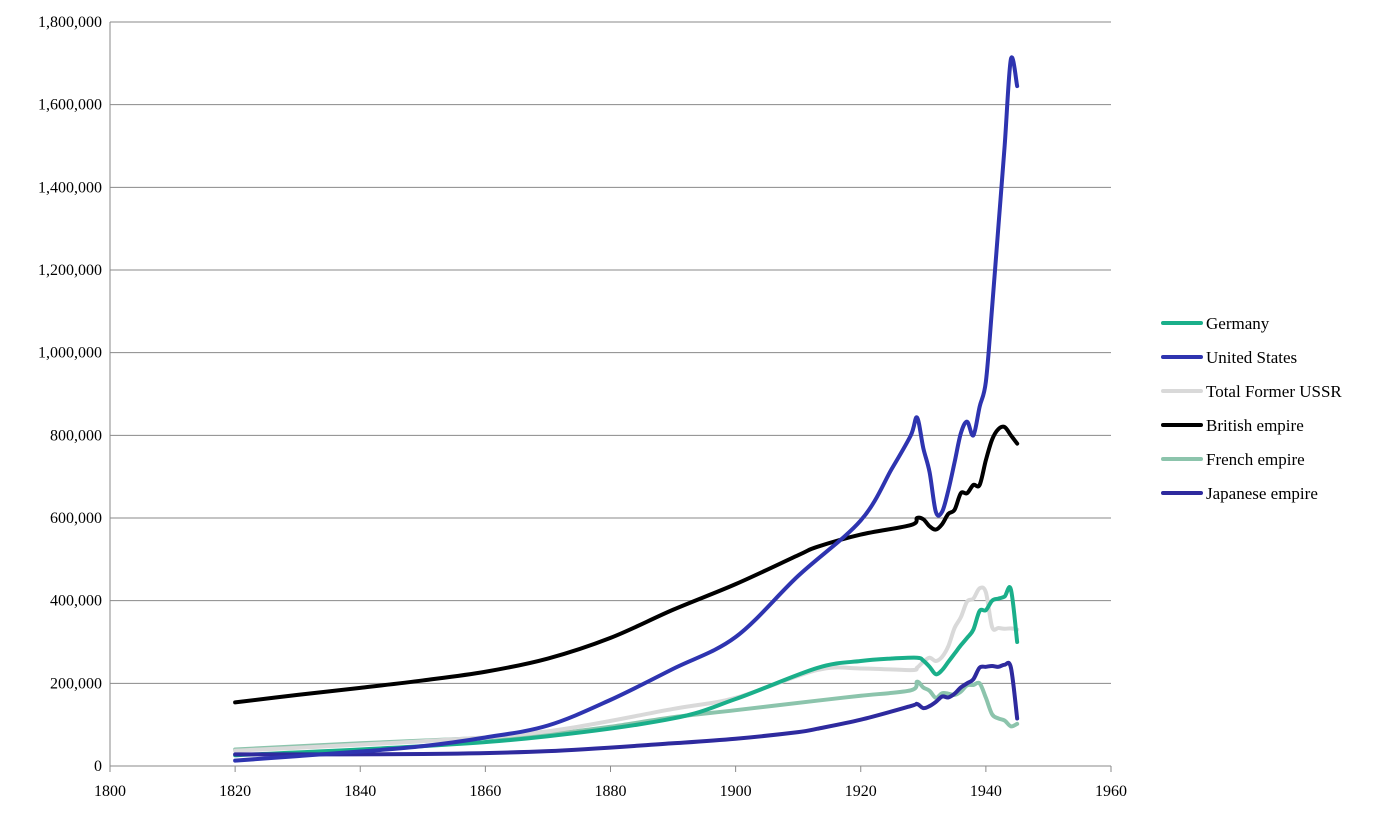  I want to click on x-tick-label: 1920, so click(861, 791).